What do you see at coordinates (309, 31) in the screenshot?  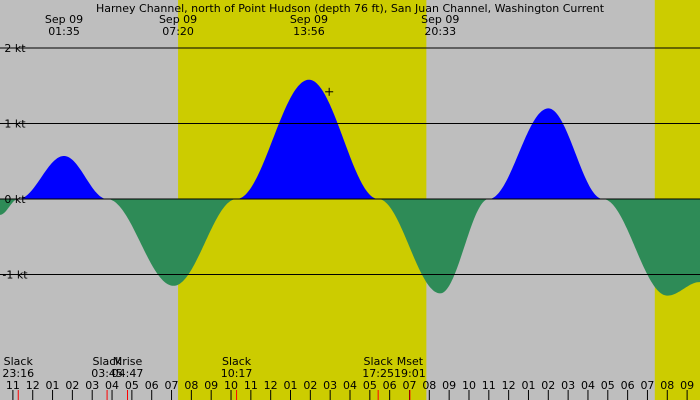 I see `event-time-label: 13:56` at bounding box center [309, 31].